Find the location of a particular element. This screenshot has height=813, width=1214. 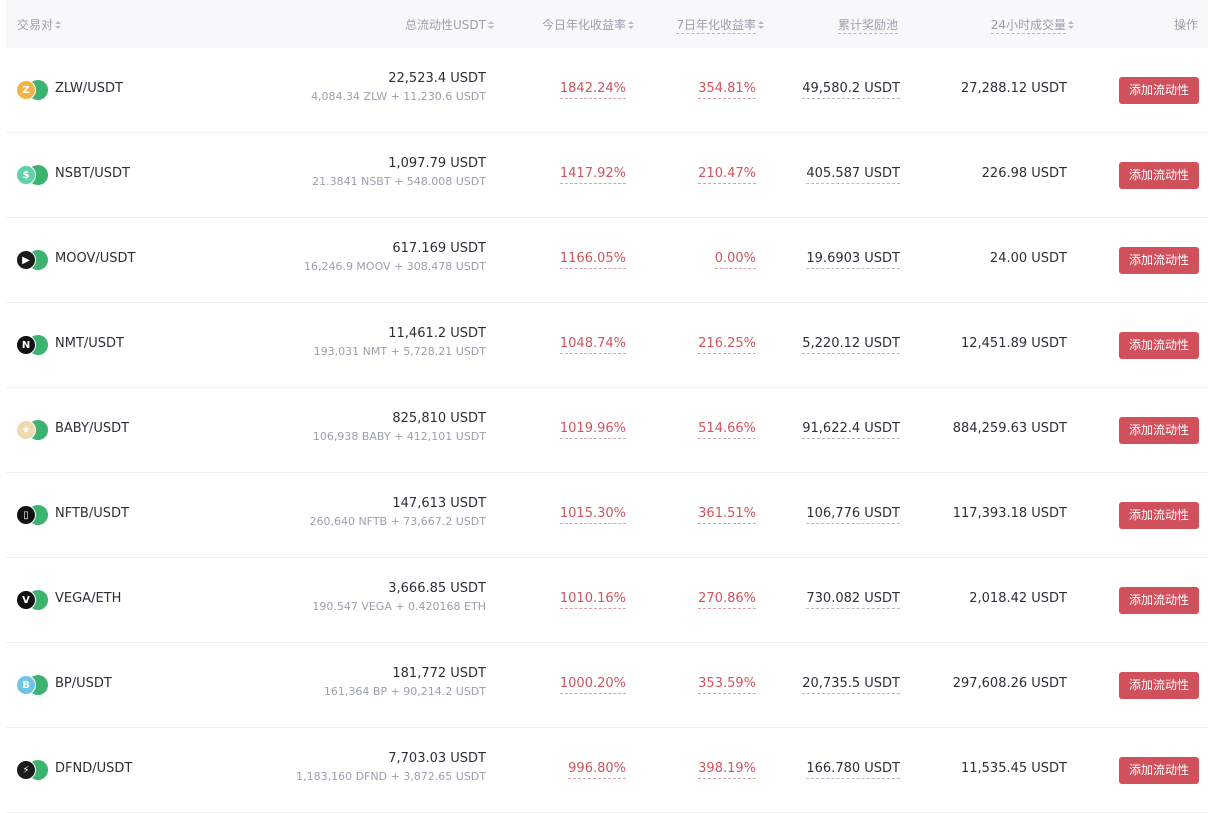

reward-pool: 405.587 USDT is located at coordinates (853, 175).